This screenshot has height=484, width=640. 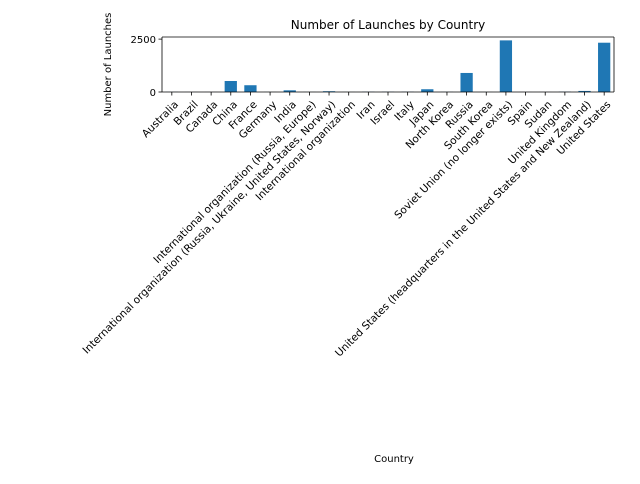 What do you see at coordinates (394, 459) in the screenshot?
I see `x-axis-label: Country` at bounding box center [394, 459].